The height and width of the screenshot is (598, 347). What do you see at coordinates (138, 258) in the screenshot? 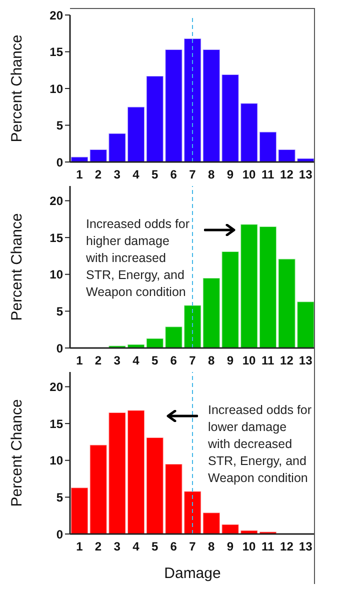
I see `annotation: Increased odds for higher damage with increased STR, Energy, and Weapon condition` at bounding box center [138, 258].